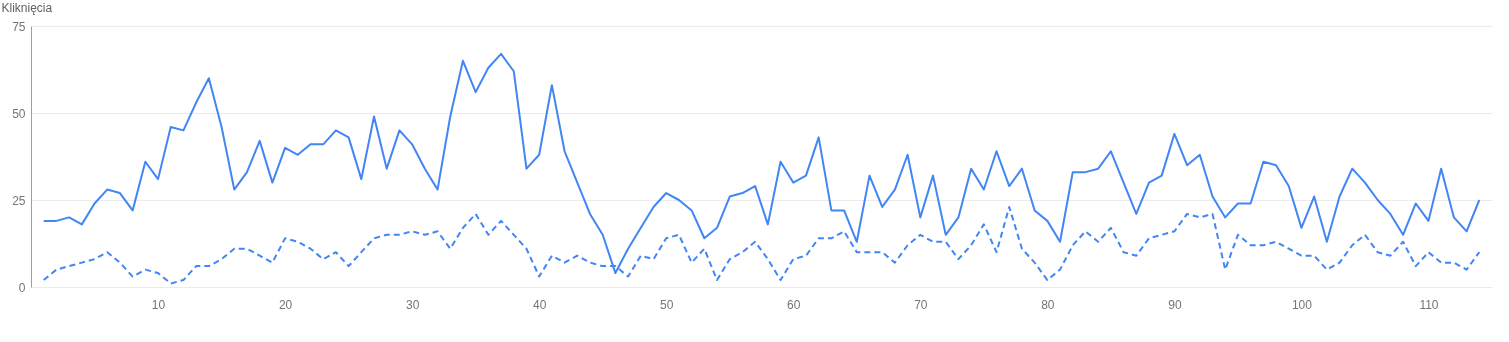 This screenshot has height=342, width=1509. What do you see at coordinates (158, 304) in the screenshot?
I see `x-tick-label: 10` at bounding box center [158, 304].